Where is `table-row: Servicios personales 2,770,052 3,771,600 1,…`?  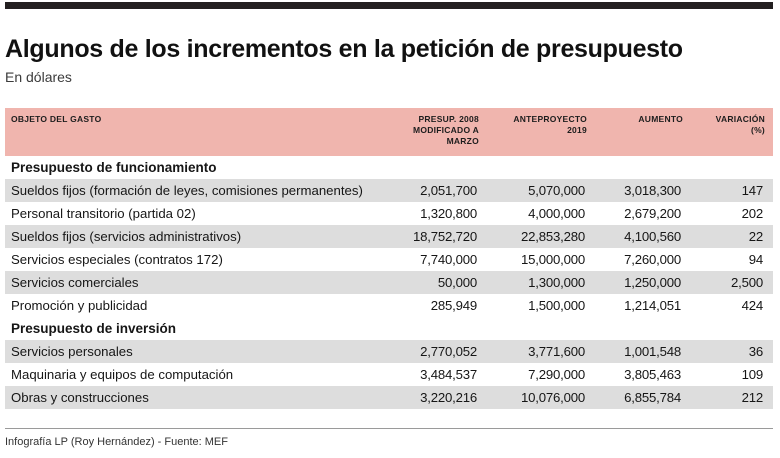
table-row: Servicios personales 2,770,052 3,771,600 1,… is located at coordinates (389, 351).